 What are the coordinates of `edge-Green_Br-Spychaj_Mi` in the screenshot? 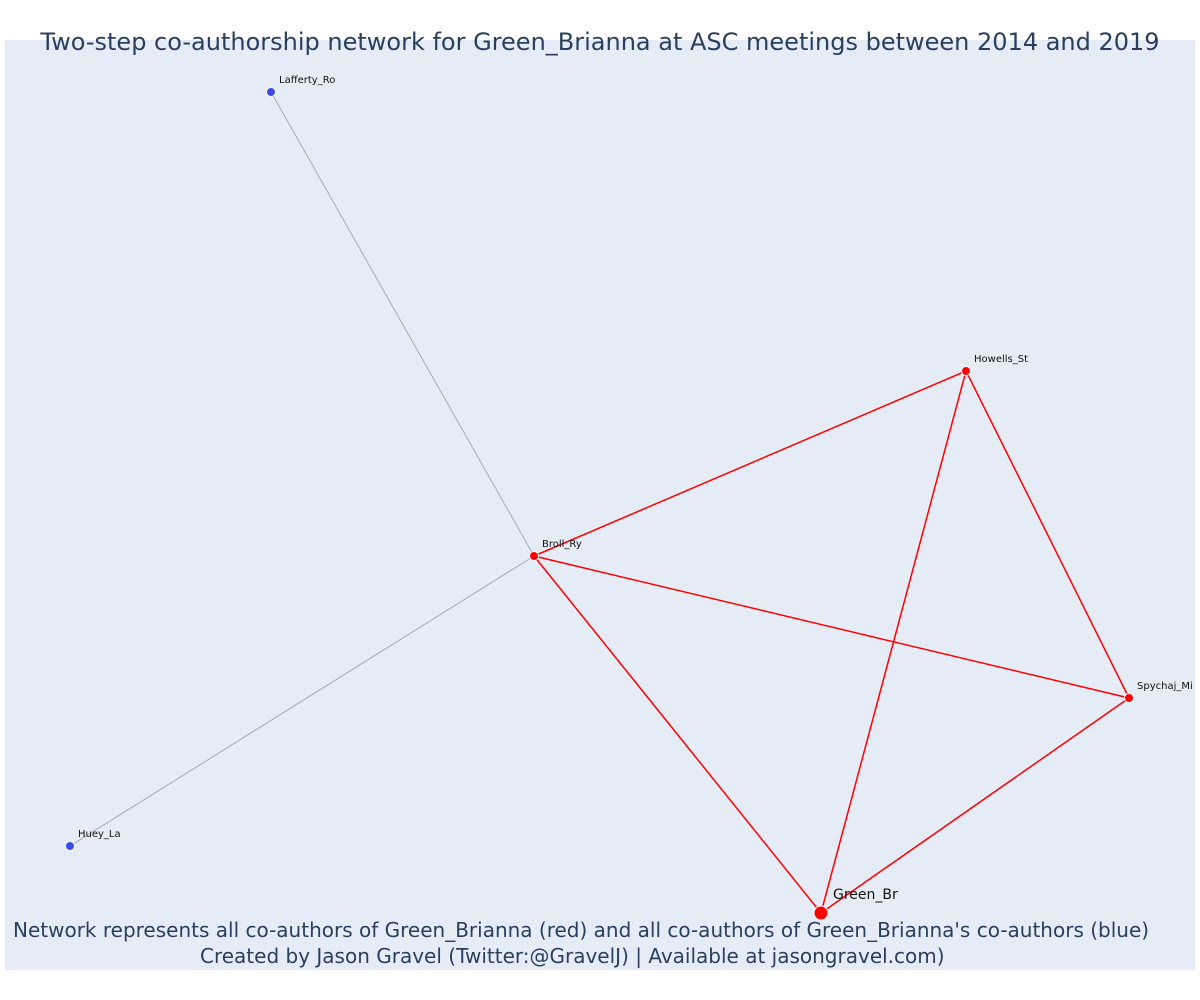 It's located at (975, 805).